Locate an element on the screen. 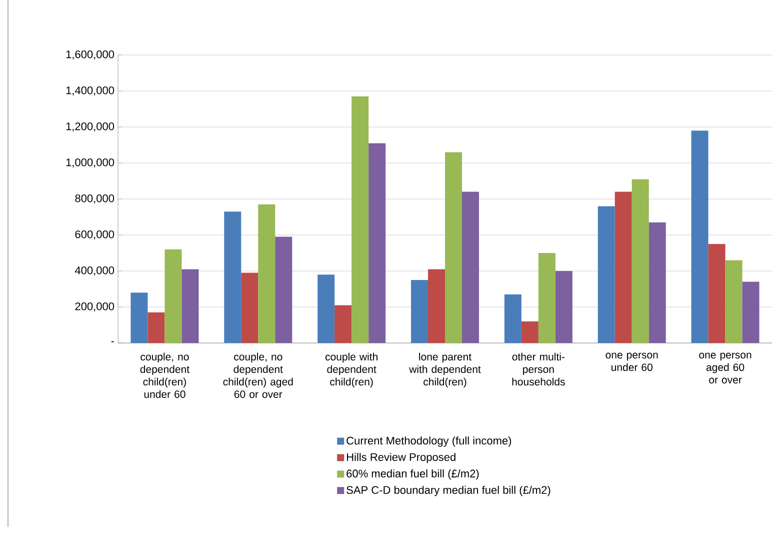  x-tick-label: one person under 60 is located at coordinates (632, 362).